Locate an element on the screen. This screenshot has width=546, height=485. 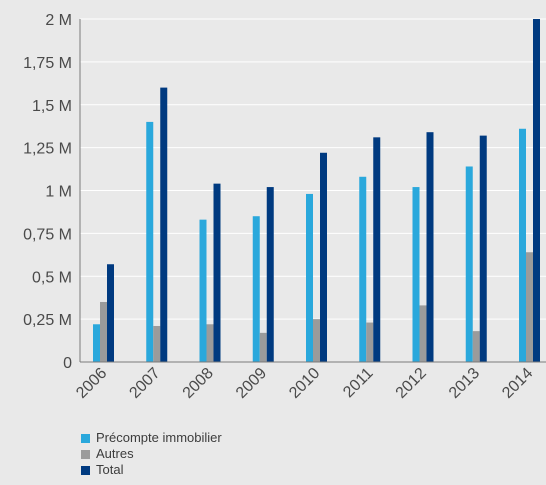
y-tick-label: 1,5 M is located at coordinates (52, 106).